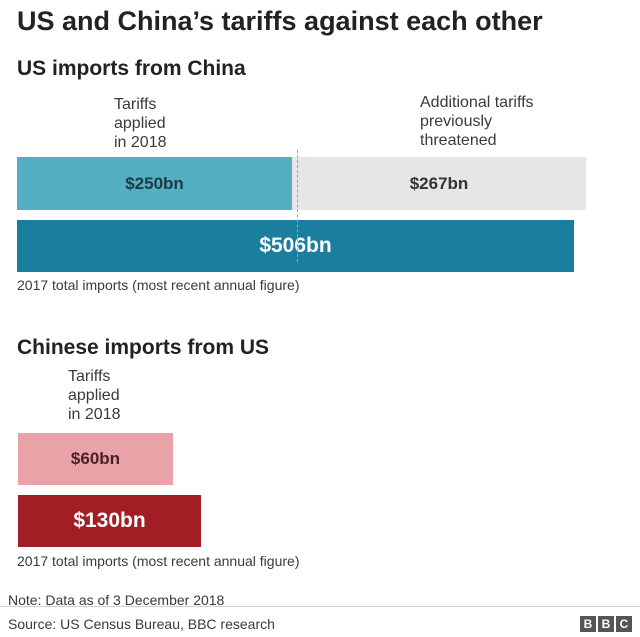 The image size is (640, 637). I want to click on bbc-logo-letter: C, so click(624, 624).